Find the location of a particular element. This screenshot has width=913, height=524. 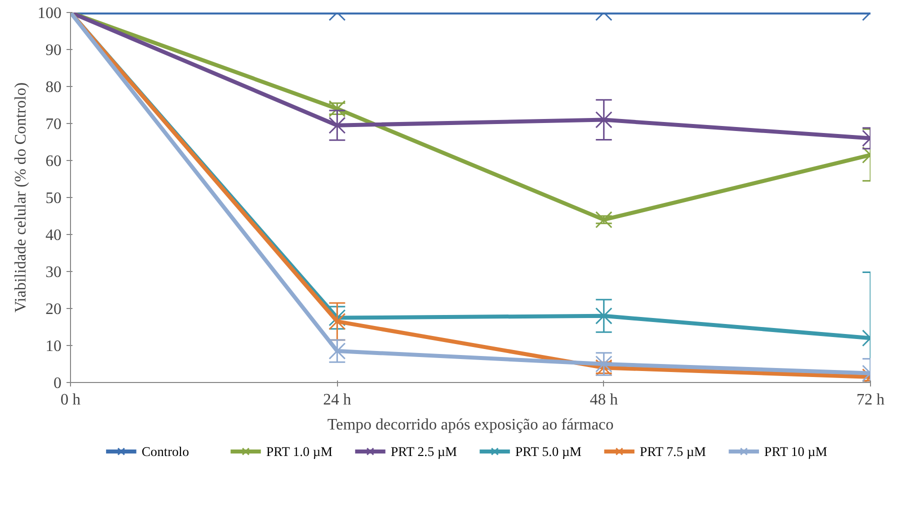

legend-label: PRT 2.5 µM is located at coordinates (424, 451).